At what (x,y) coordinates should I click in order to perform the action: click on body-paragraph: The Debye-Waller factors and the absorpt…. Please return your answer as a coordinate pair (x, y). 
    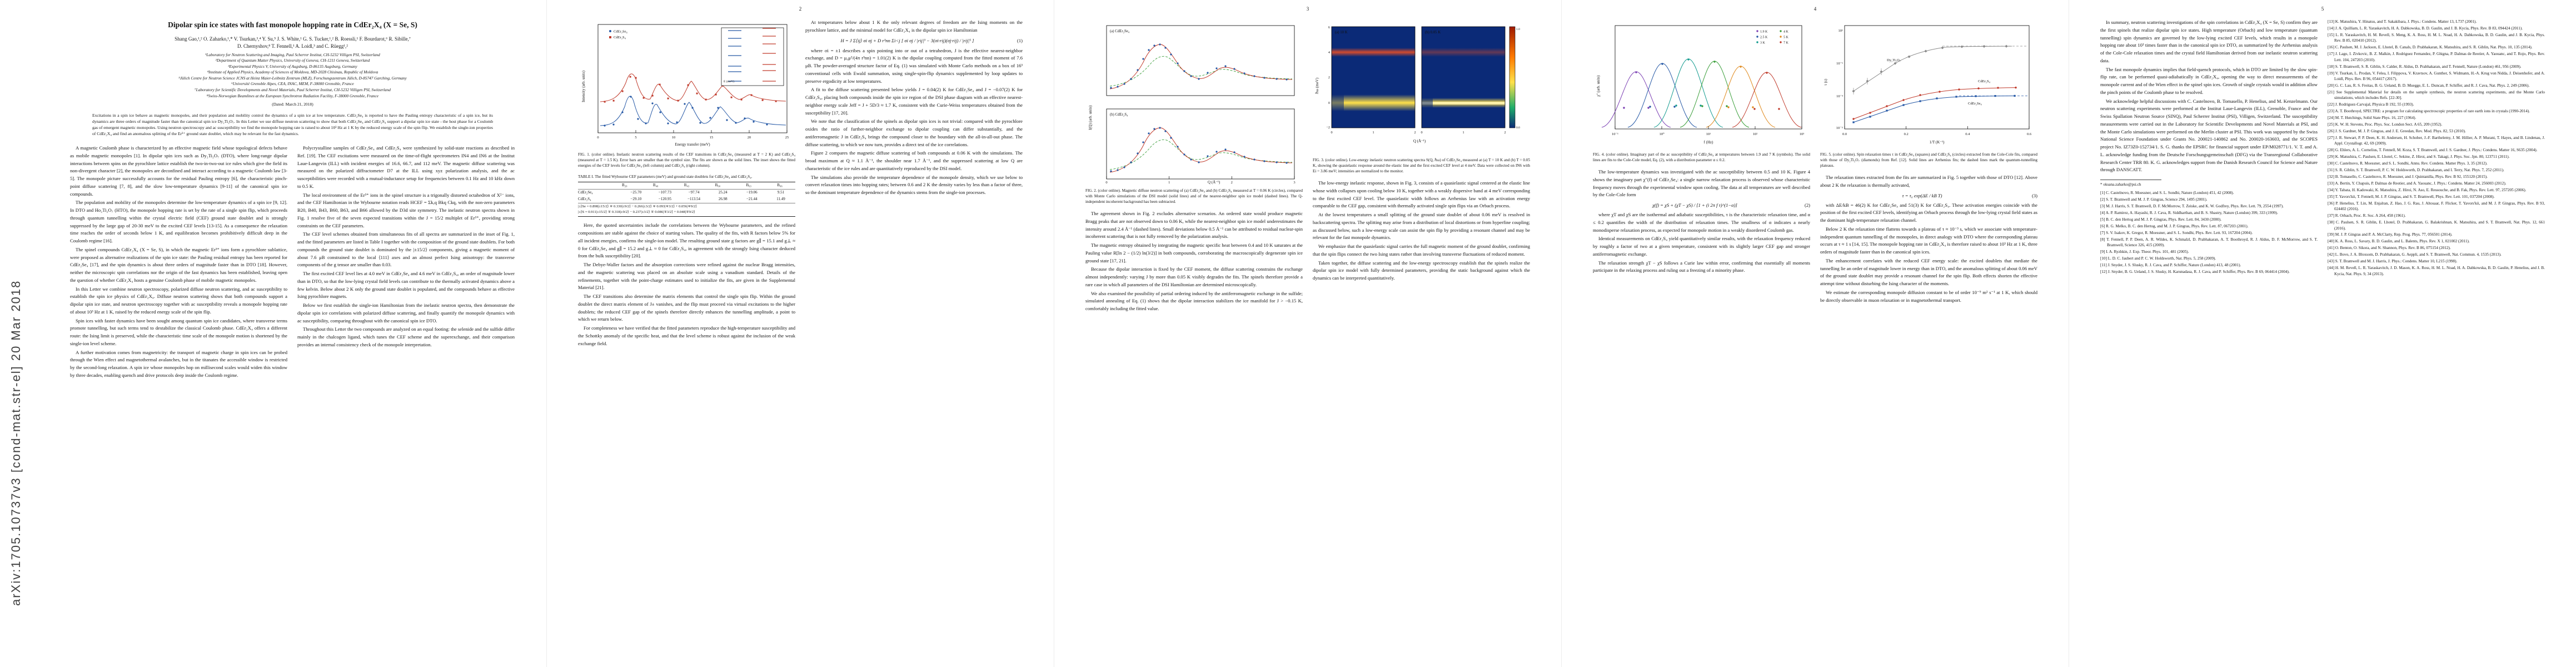
    Looking at the image, I should click on (686, 276).